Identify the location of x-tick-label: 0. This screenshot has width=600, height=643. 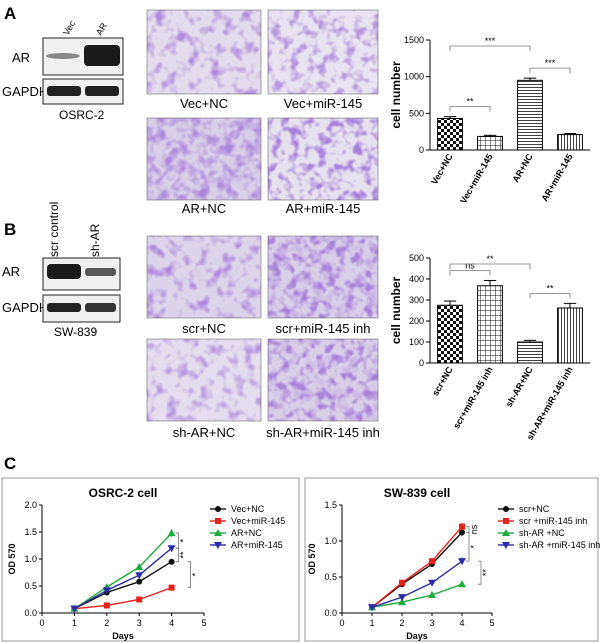
(341, 623).